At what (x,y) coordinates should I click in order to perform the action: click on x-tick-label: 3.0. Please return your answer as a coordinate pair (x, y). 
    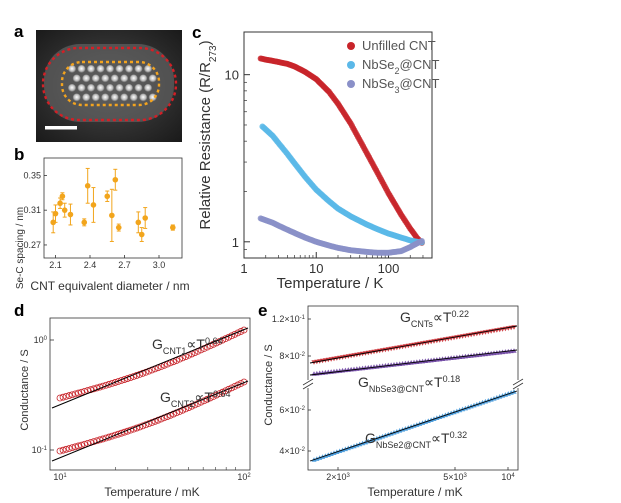
    Looking at the image, I should click on (159, 265).